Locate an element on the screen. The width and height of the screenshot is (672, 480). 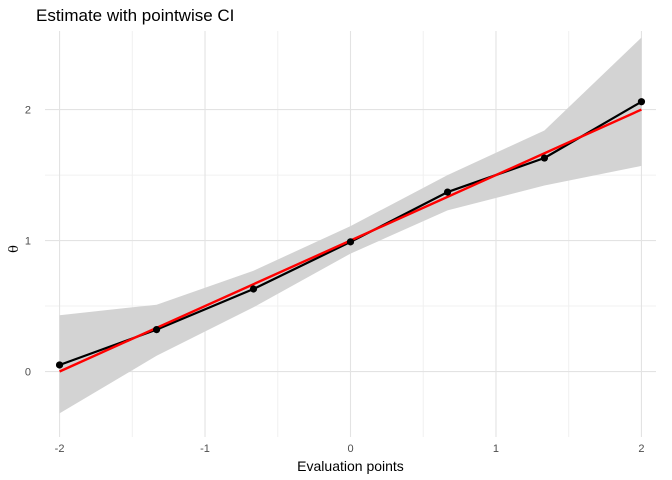
y-tick-label: 0 is located at coordinates (28, 373).